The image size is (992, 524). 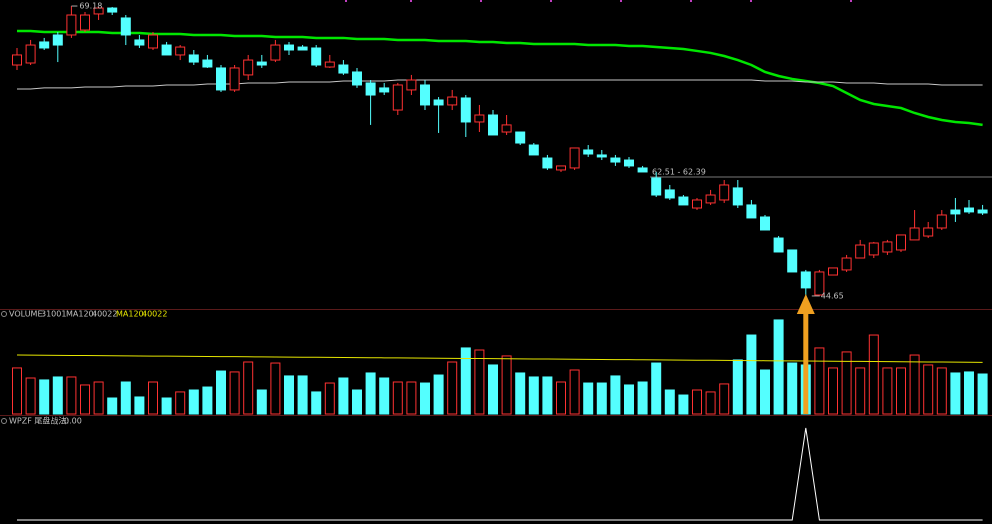 I want to click on ma-value: 40022, so click(x=154, y=314).